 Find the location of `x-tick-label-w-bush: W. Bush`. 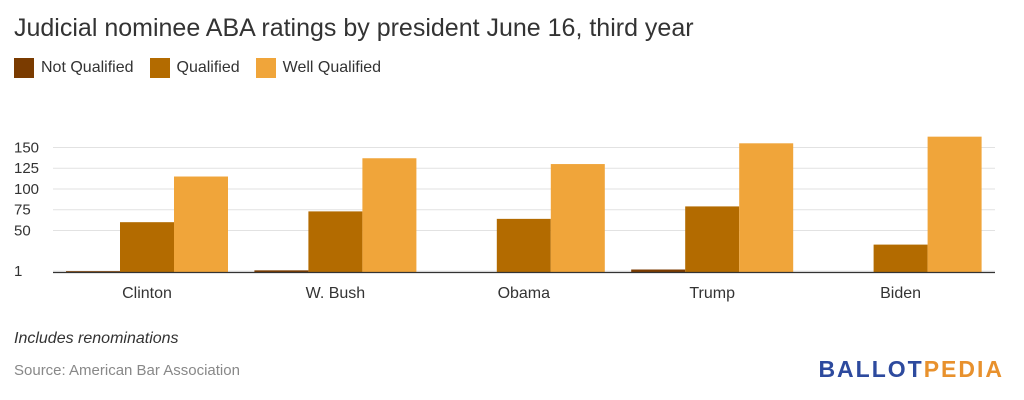

x-tick-label-w-bush: W. Bush is located at coordinates (336, 293).